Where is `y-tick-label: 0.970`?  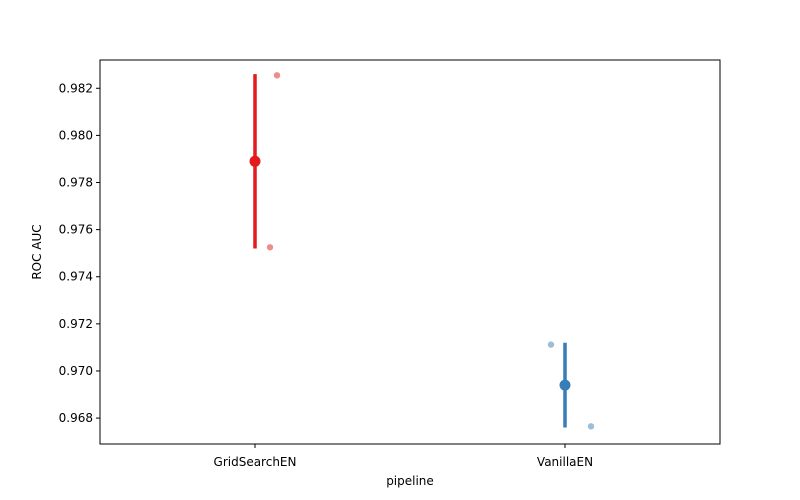
y-tick-label: 0.970 is located at coordinates (76, 371).